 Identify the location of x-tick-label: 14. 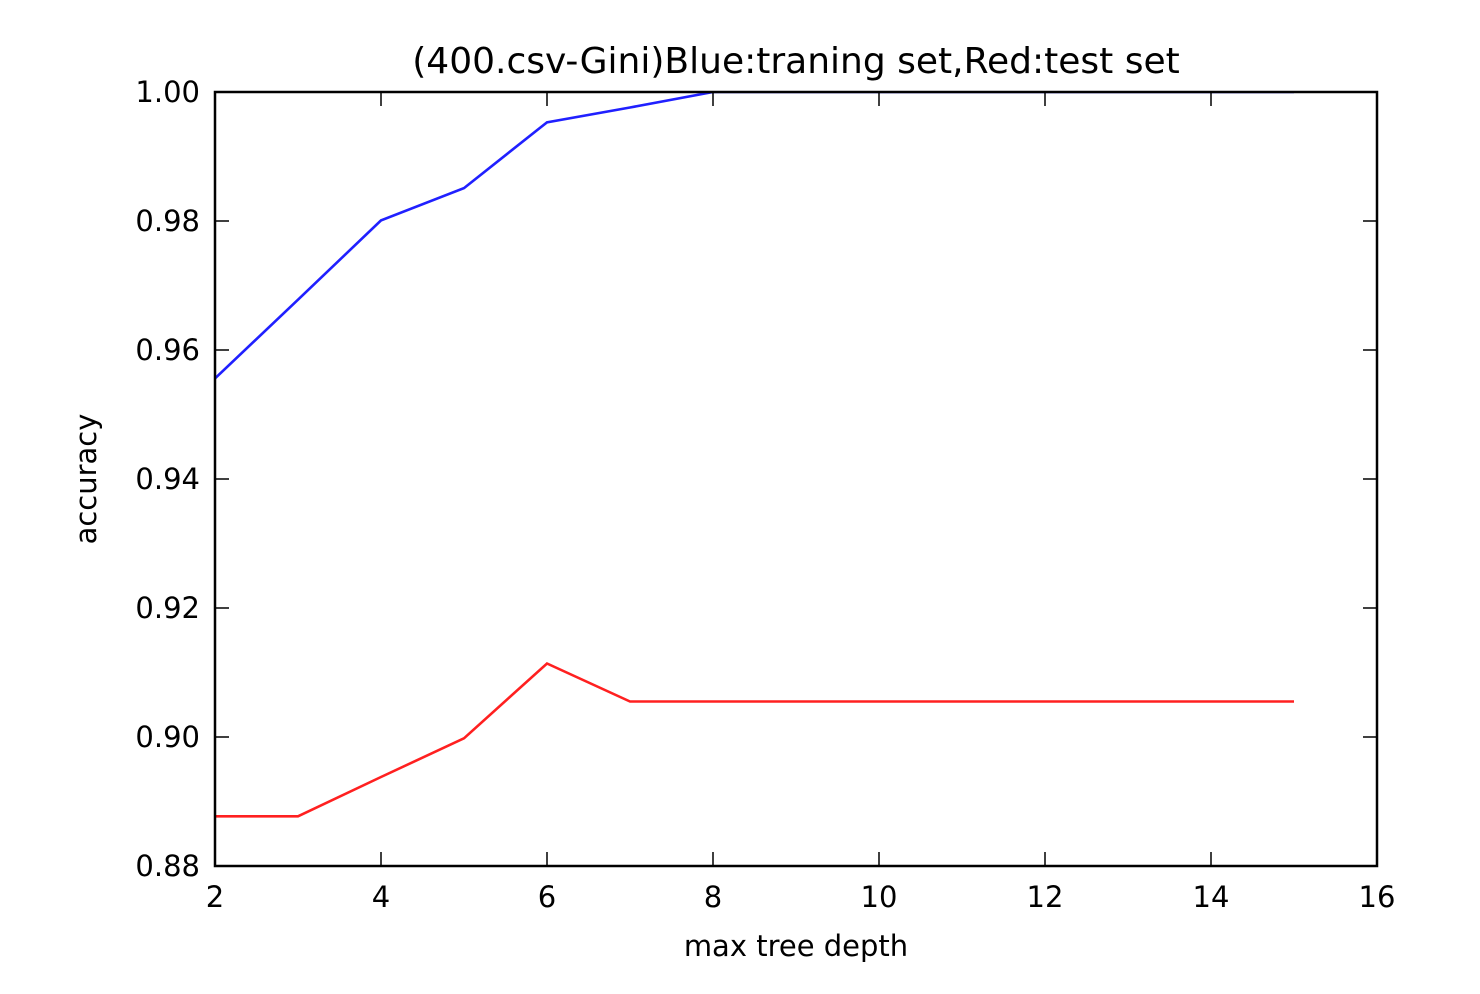
(1211, 897).